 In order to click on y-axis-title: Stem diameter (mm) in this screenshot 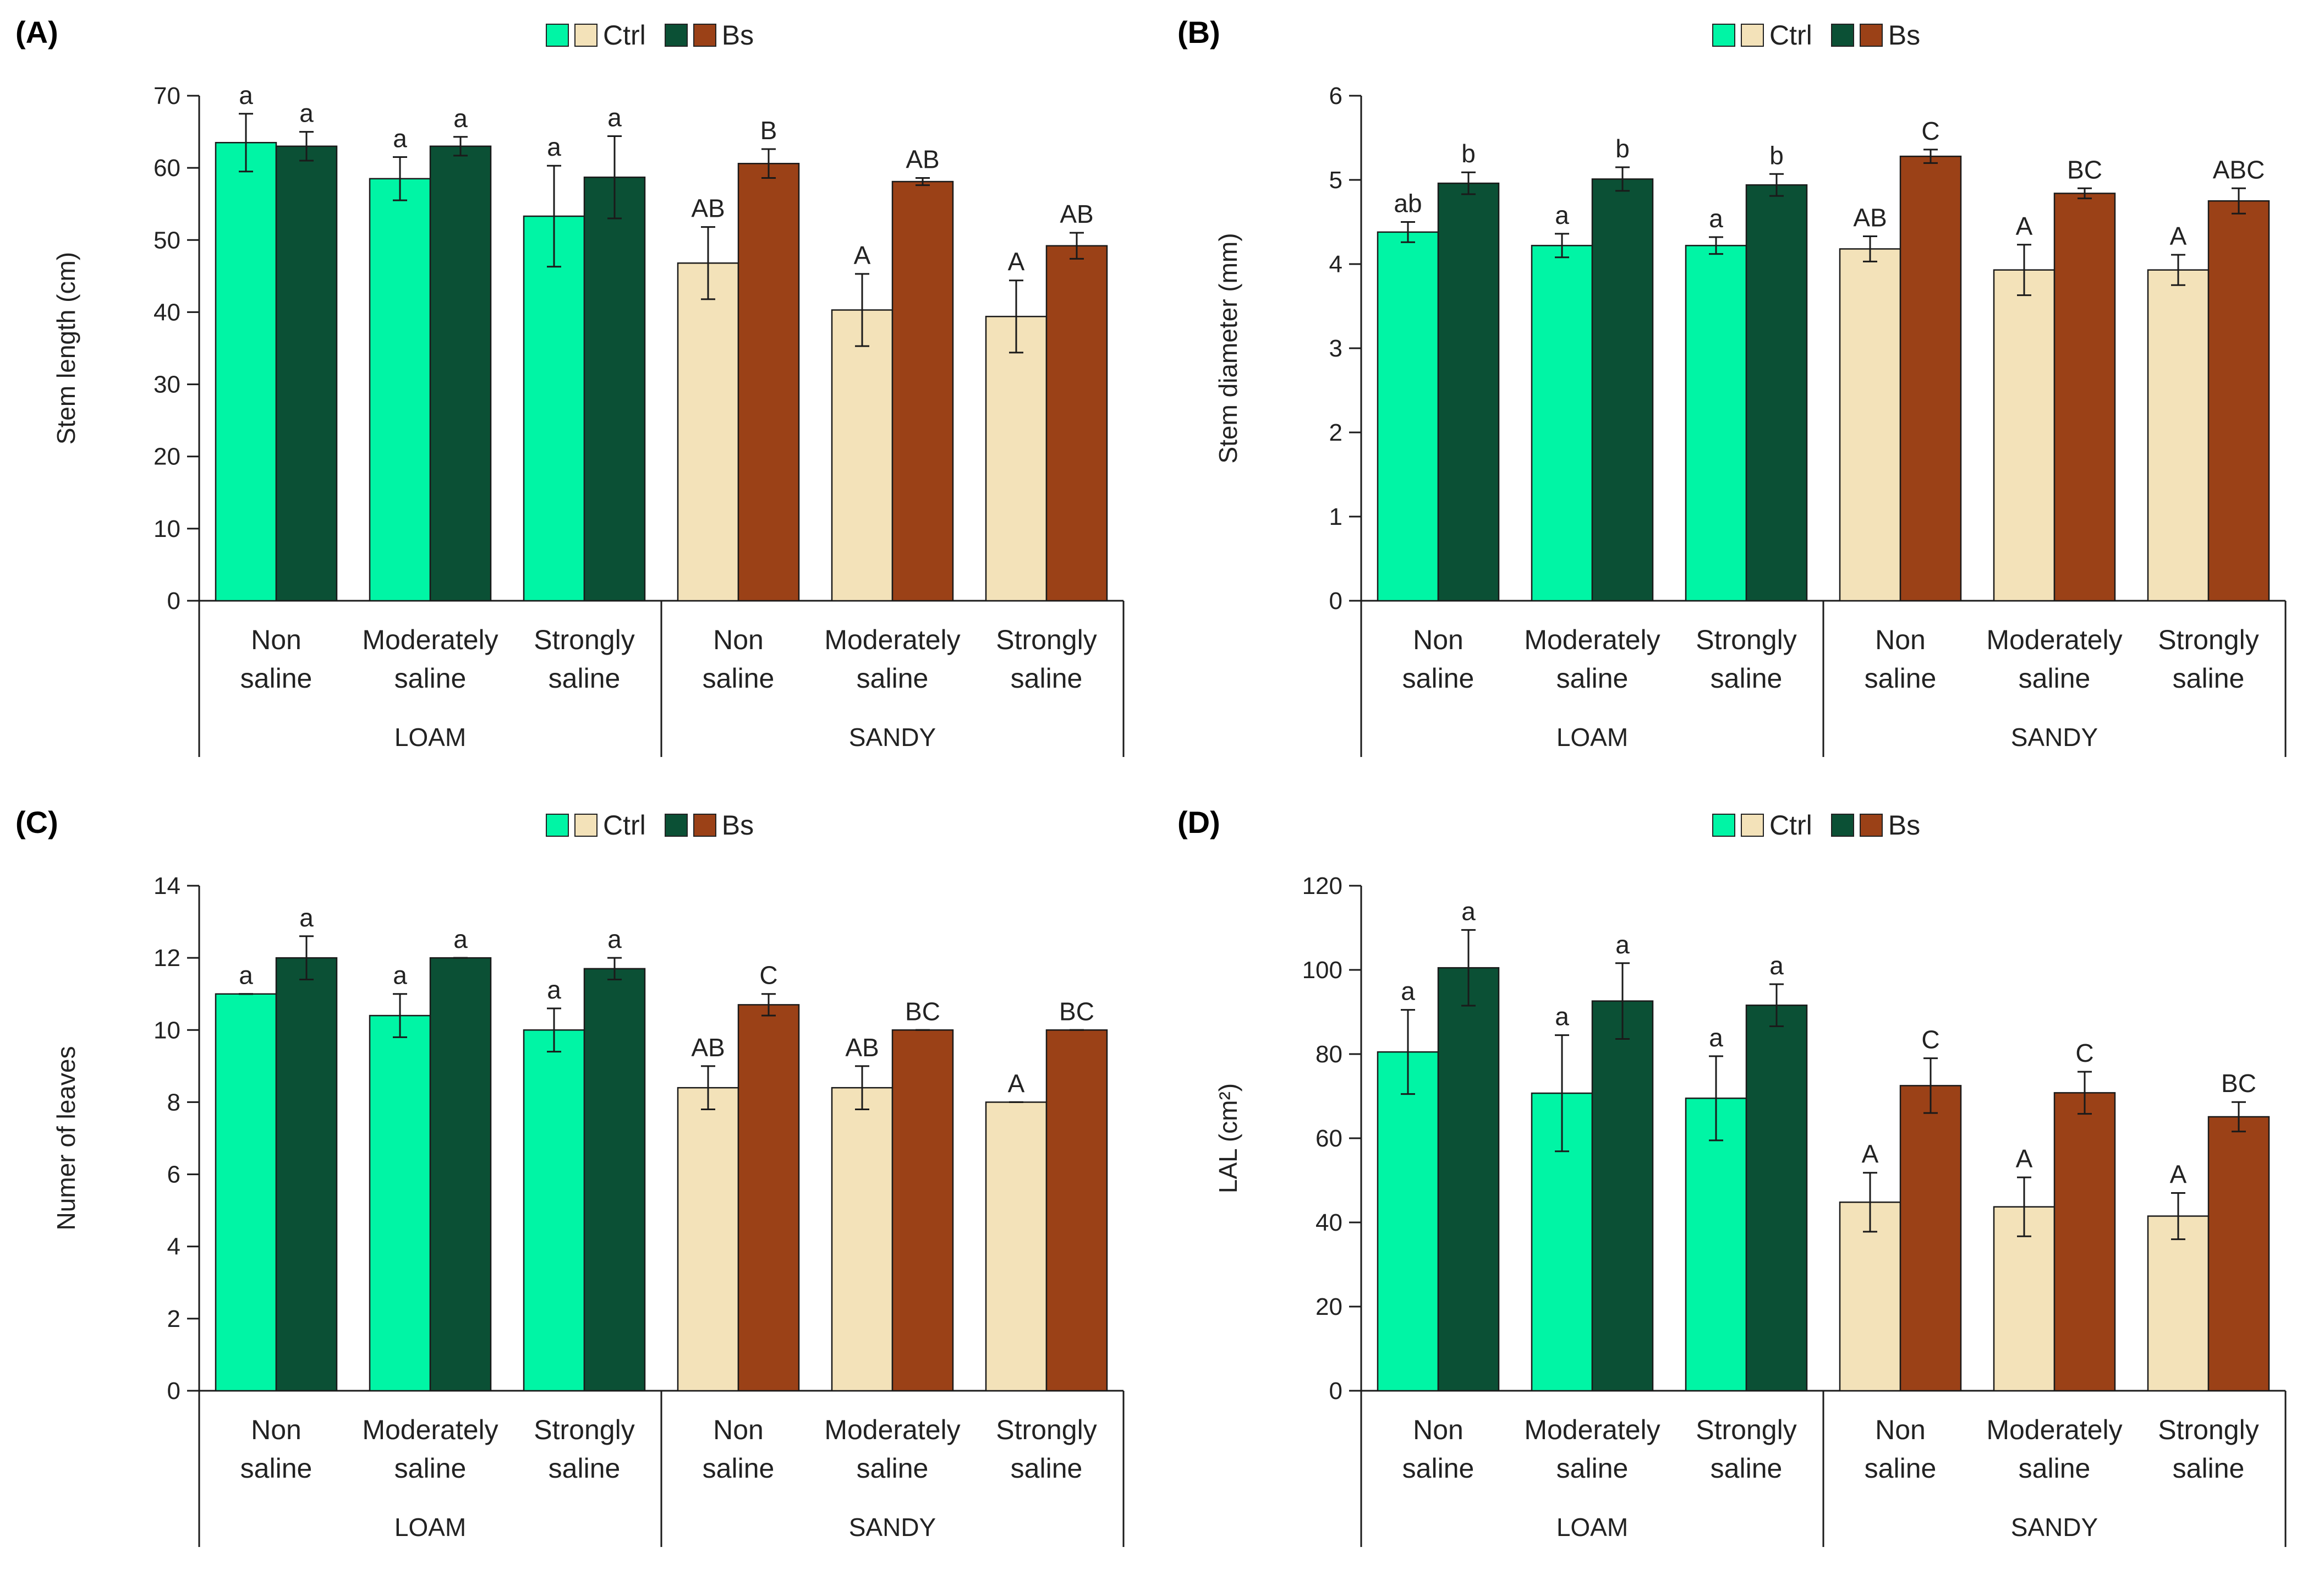, I will do `click(1228, 348)`.